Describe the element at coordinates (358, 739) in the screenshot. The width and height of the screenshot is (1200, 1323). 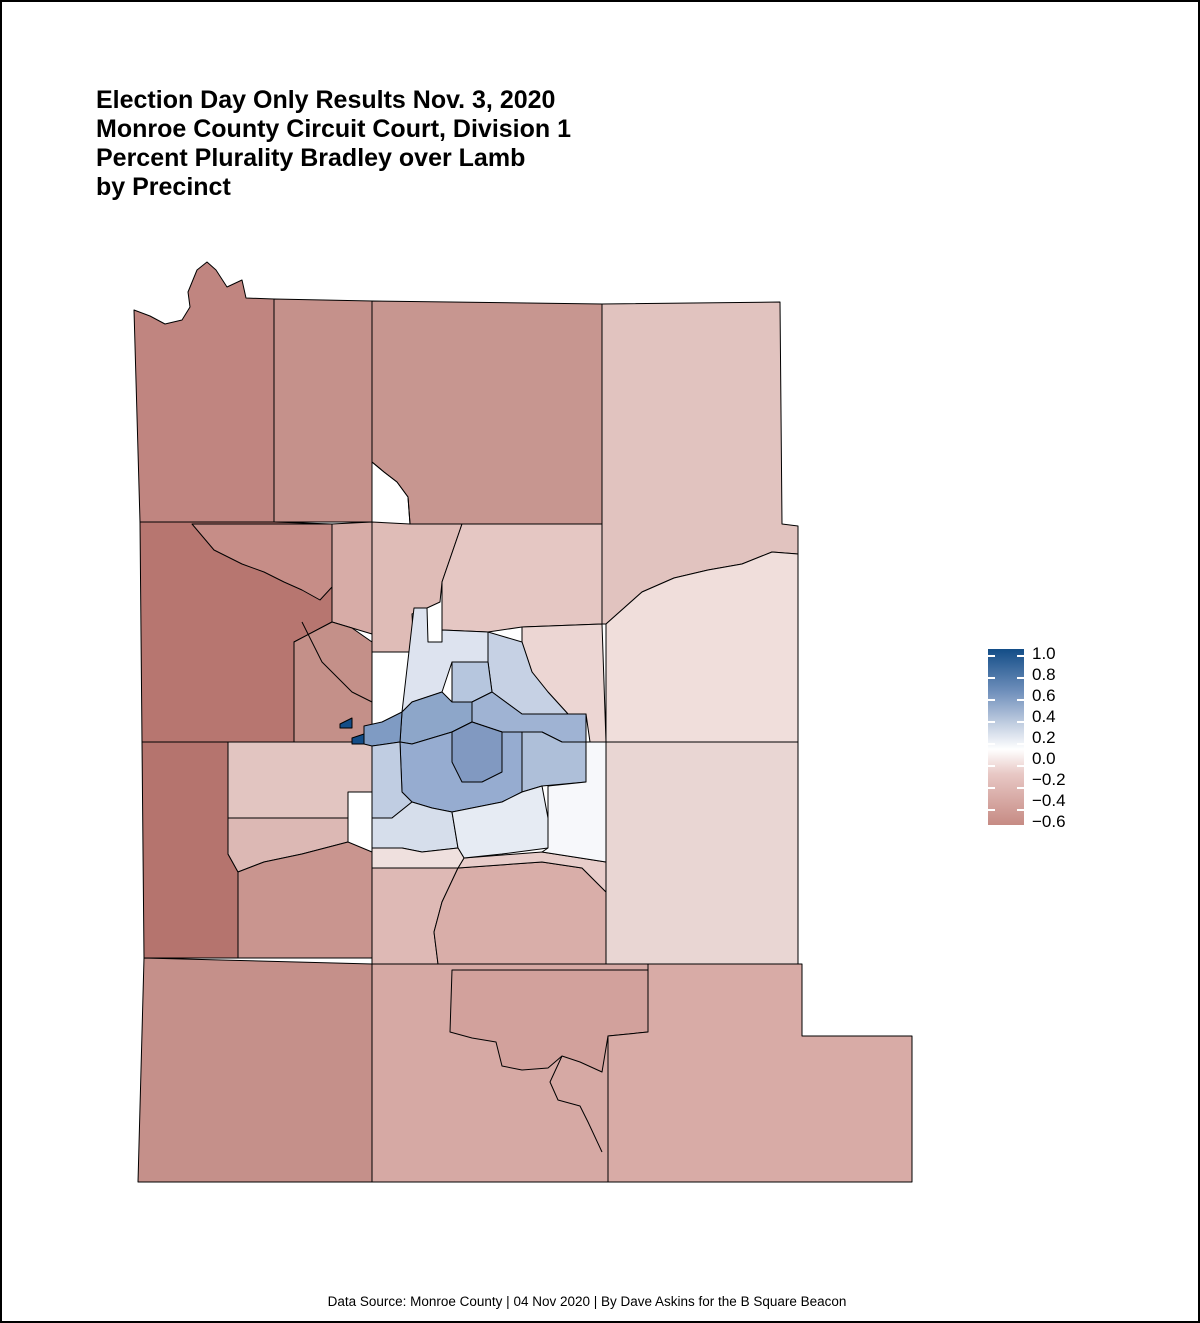
I see `precinct-city-west-dark` at that location.